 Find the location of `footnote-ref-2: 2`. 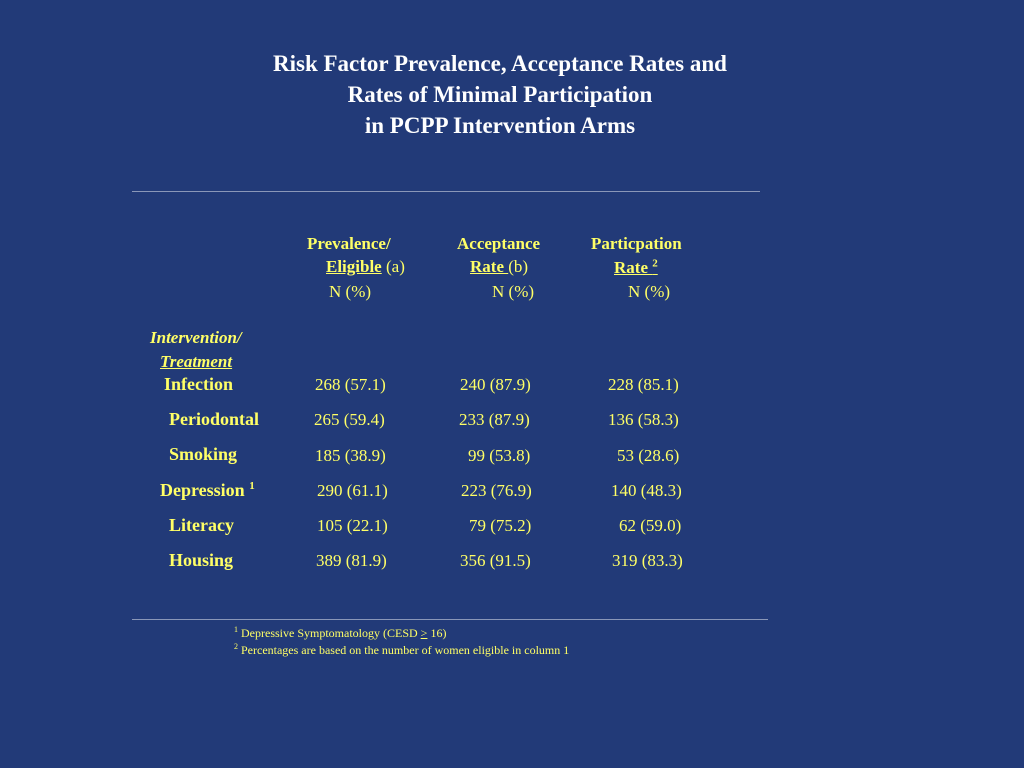

footnote-ref-2: 2 is located at coordinates (655, 263).